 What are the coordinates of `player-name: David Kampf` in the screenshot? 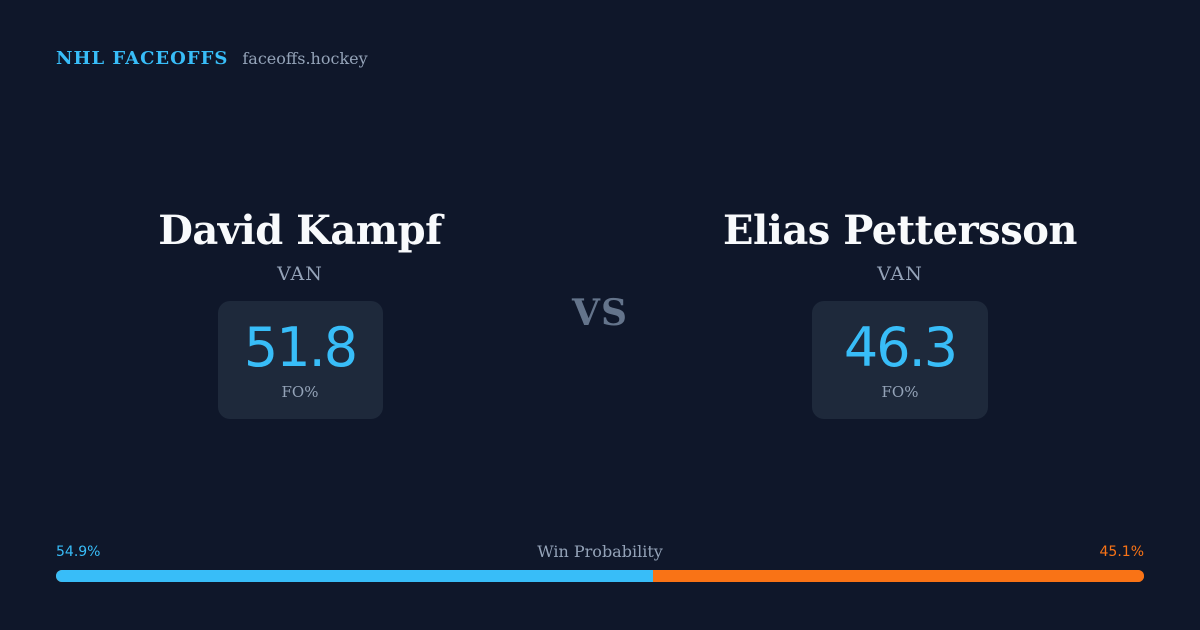 It's located at (300, 230).